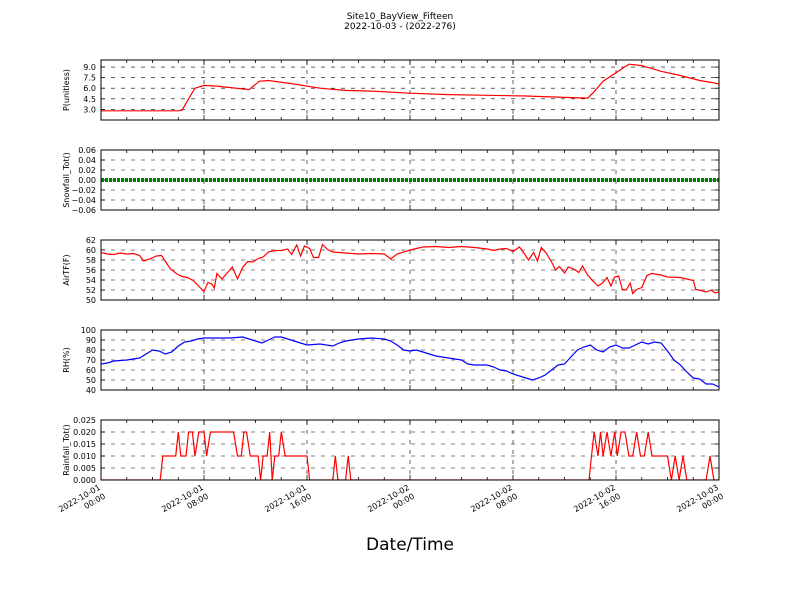 The image size is (800, 604). Describe the element at coordinates (84, 456) in the screenshot. I see `y-tick-label: 0.010` at that location.